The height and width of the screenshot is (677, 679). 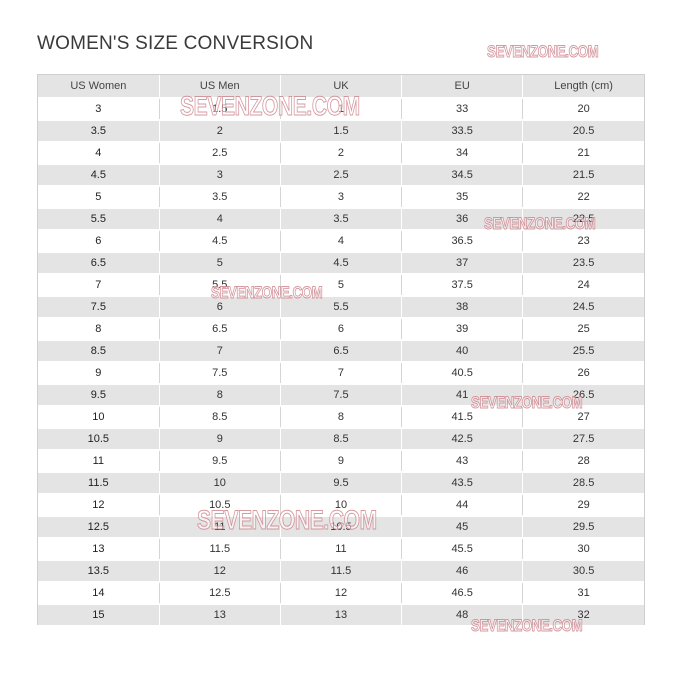 I want to click on cell-eu: 44, so click(x=462, y=505).